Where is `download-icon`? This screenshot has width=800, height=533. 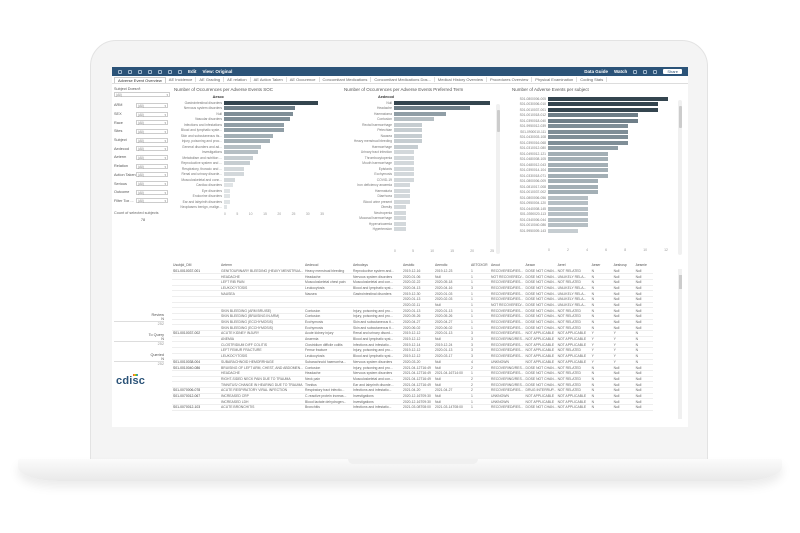
download-icon is located at coordinates (645, 71).